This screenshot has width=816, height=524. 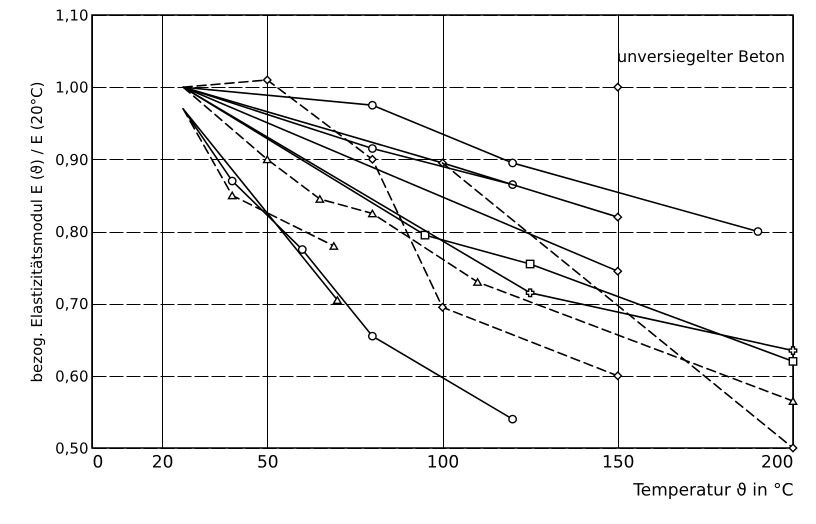 What do you see at coordinates (163, 462) in the screenshot?
I see `x-tick-label: 20` at bounding box center [163, 462].